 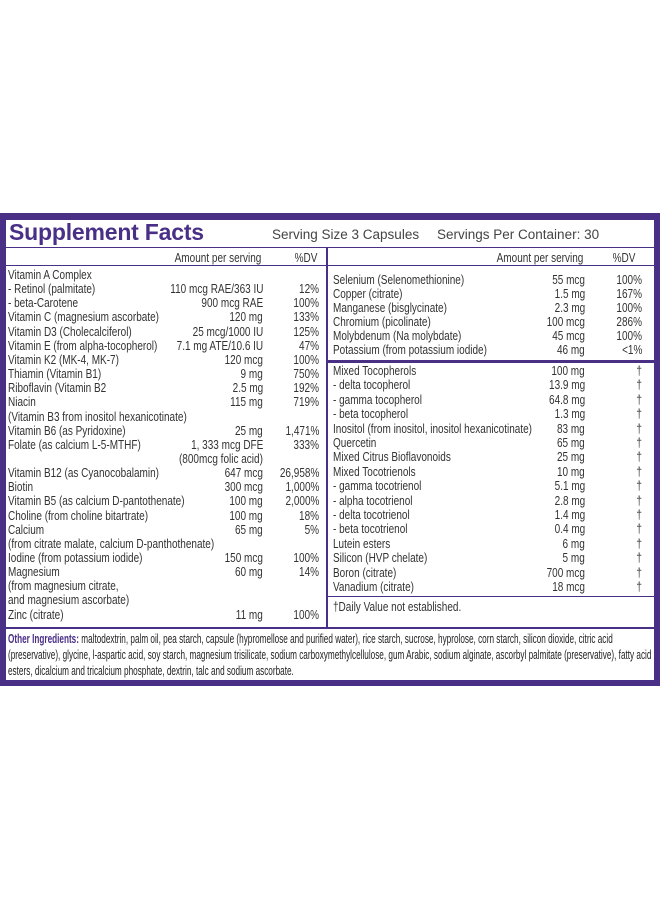 What do you see at coordinates (566, 385) in the screenshot?
I see `nutrient-amount: 13.9 mg` at bounding box center [566, 385].